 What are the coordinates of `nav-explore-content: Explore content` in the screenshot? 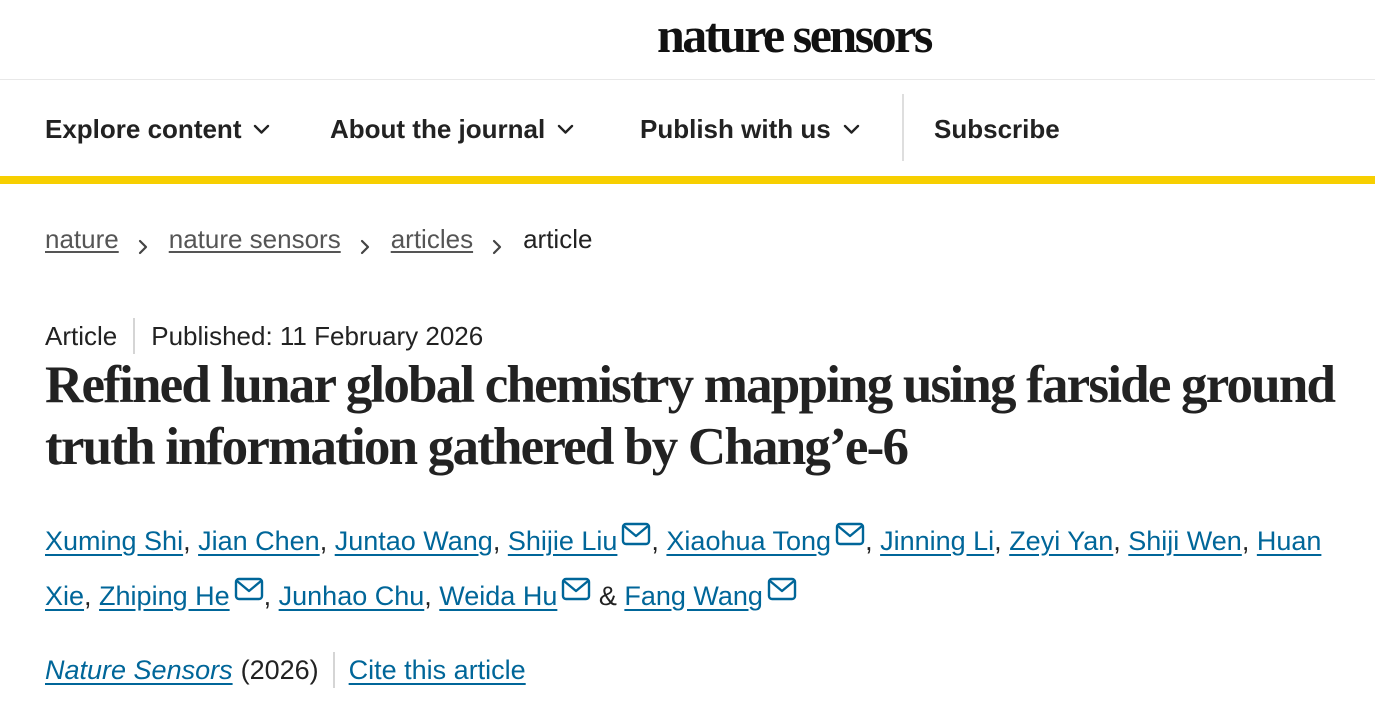 It's located at (157, 129).